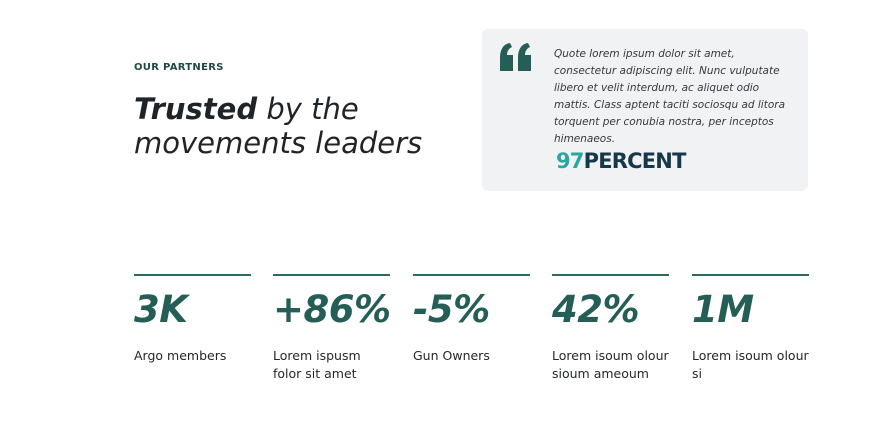 The width and height of the screenshot is (878, 423). What do you see at coordinates (192, 319) in the screenshot?
I see `stat-item: 3K Argo members` at bounding box center [192, 319].